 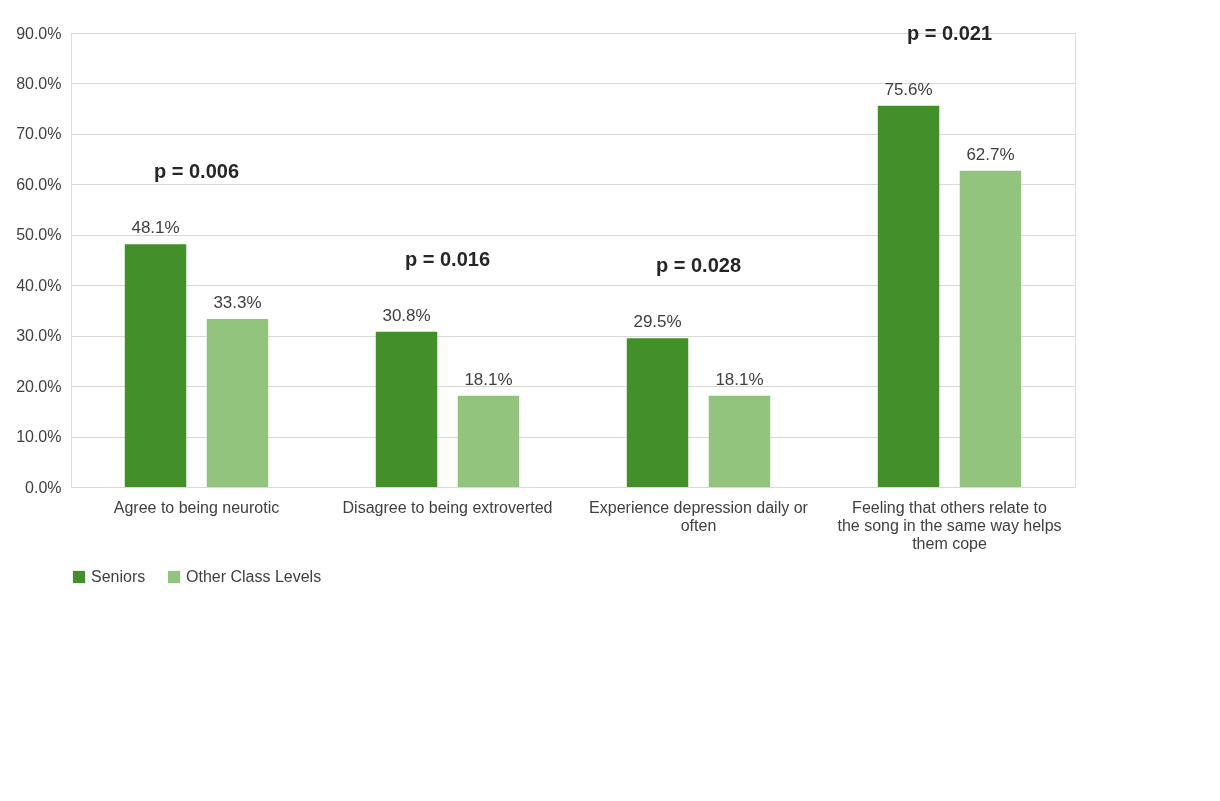 I want to click on y-tick-label: 90.0%, so click(x=39, y=33).